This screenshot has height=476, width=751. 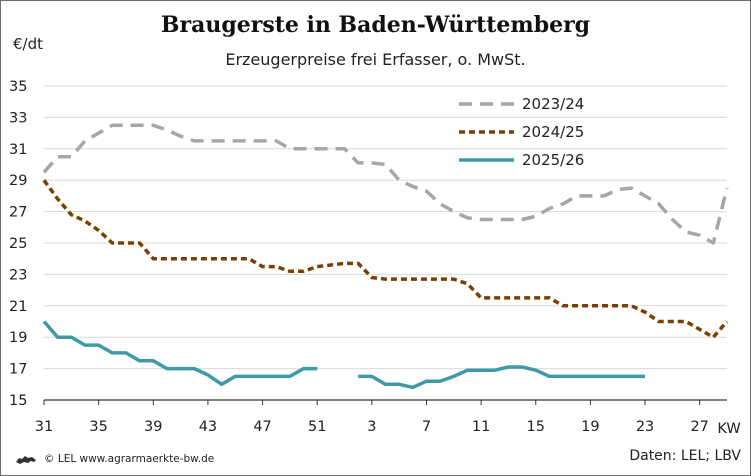 I want to click on y-tick-label-31: 31, so click(x=18, y=150).